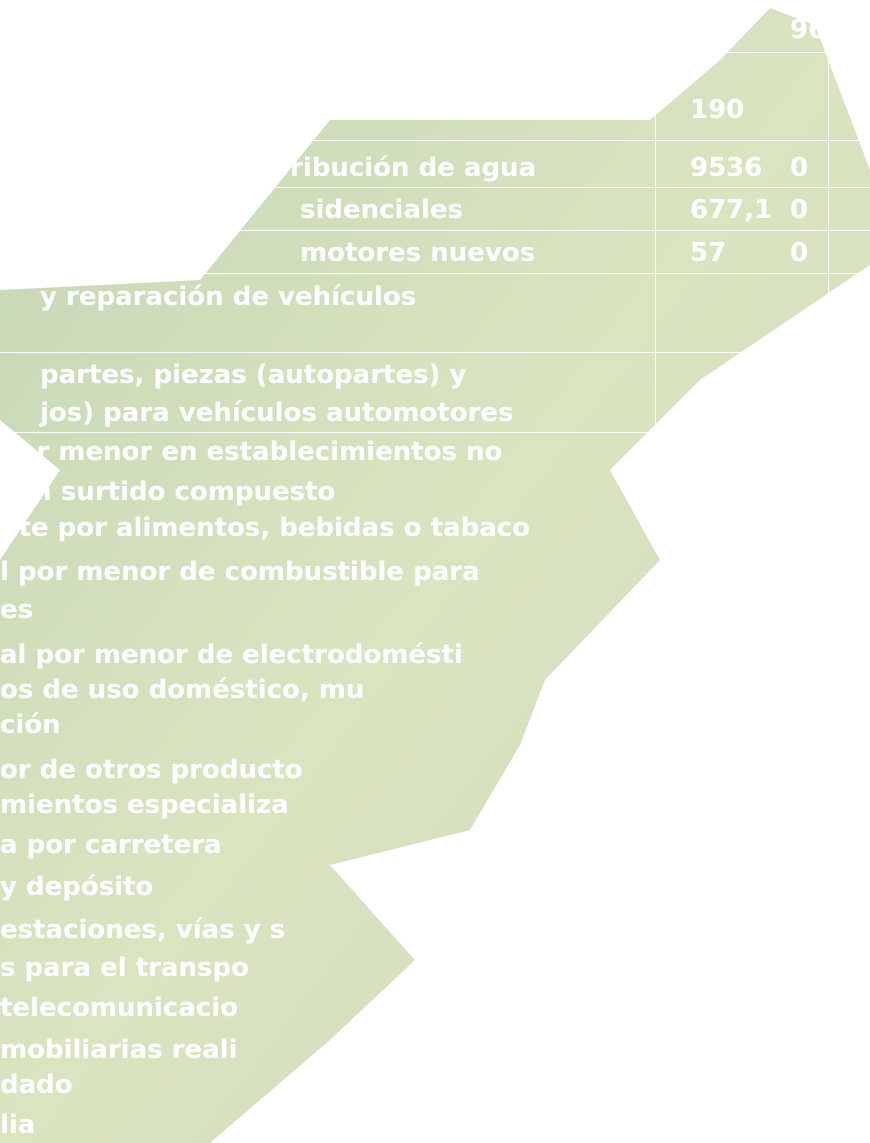 The width and height of the screenshot is (870, 1143). Describe the element at coordinates (144, 805) in the screenshot. I see `table-cell: mientos especializa` at that location.